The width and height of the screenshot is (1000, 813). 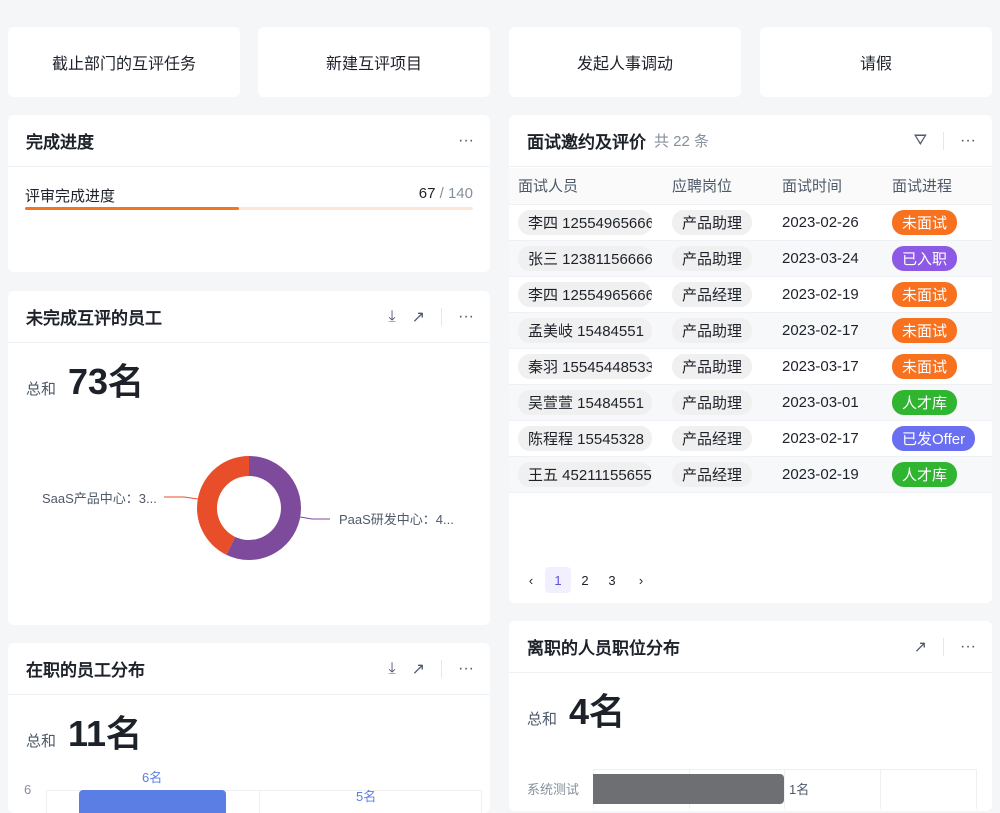 I want to click on bar-label-0: 6名, so click(x=152, y=777).